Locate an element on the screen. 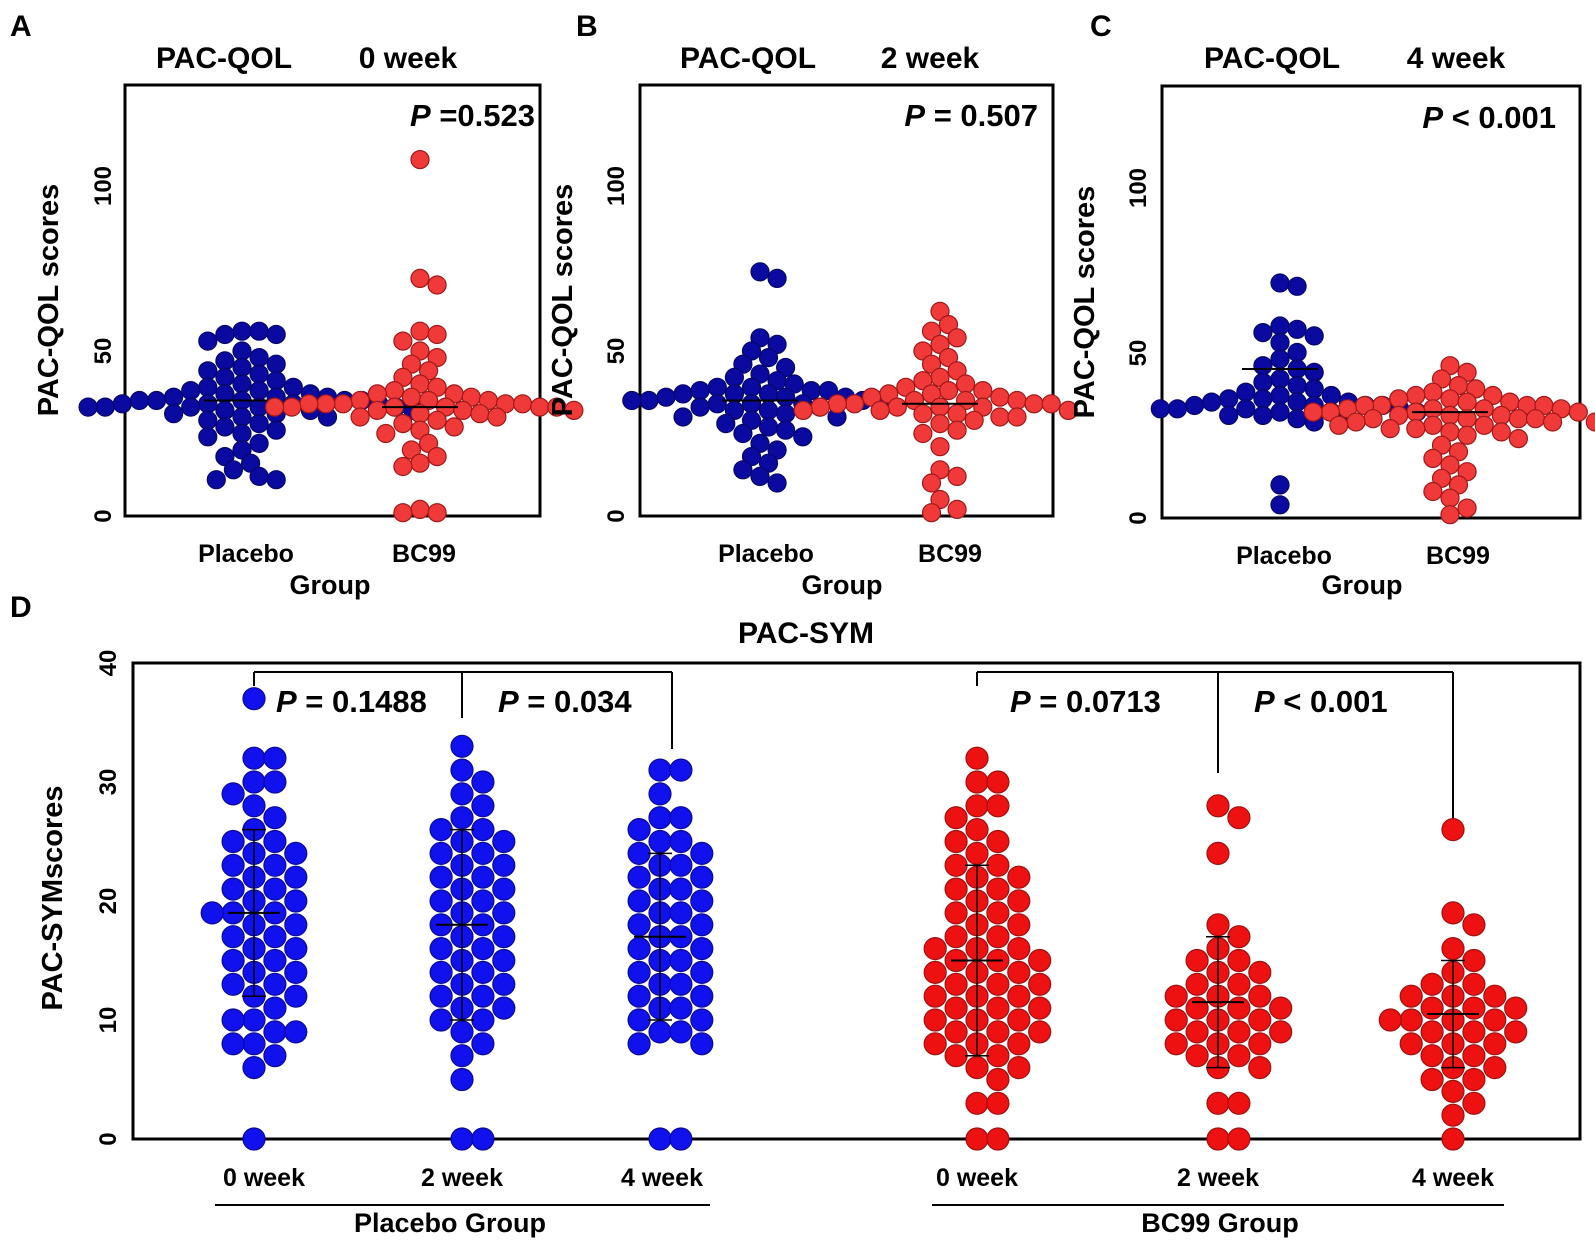 The image size is (1595, 1243). panel-a-p-label: P is located at coordinates (420, 115).